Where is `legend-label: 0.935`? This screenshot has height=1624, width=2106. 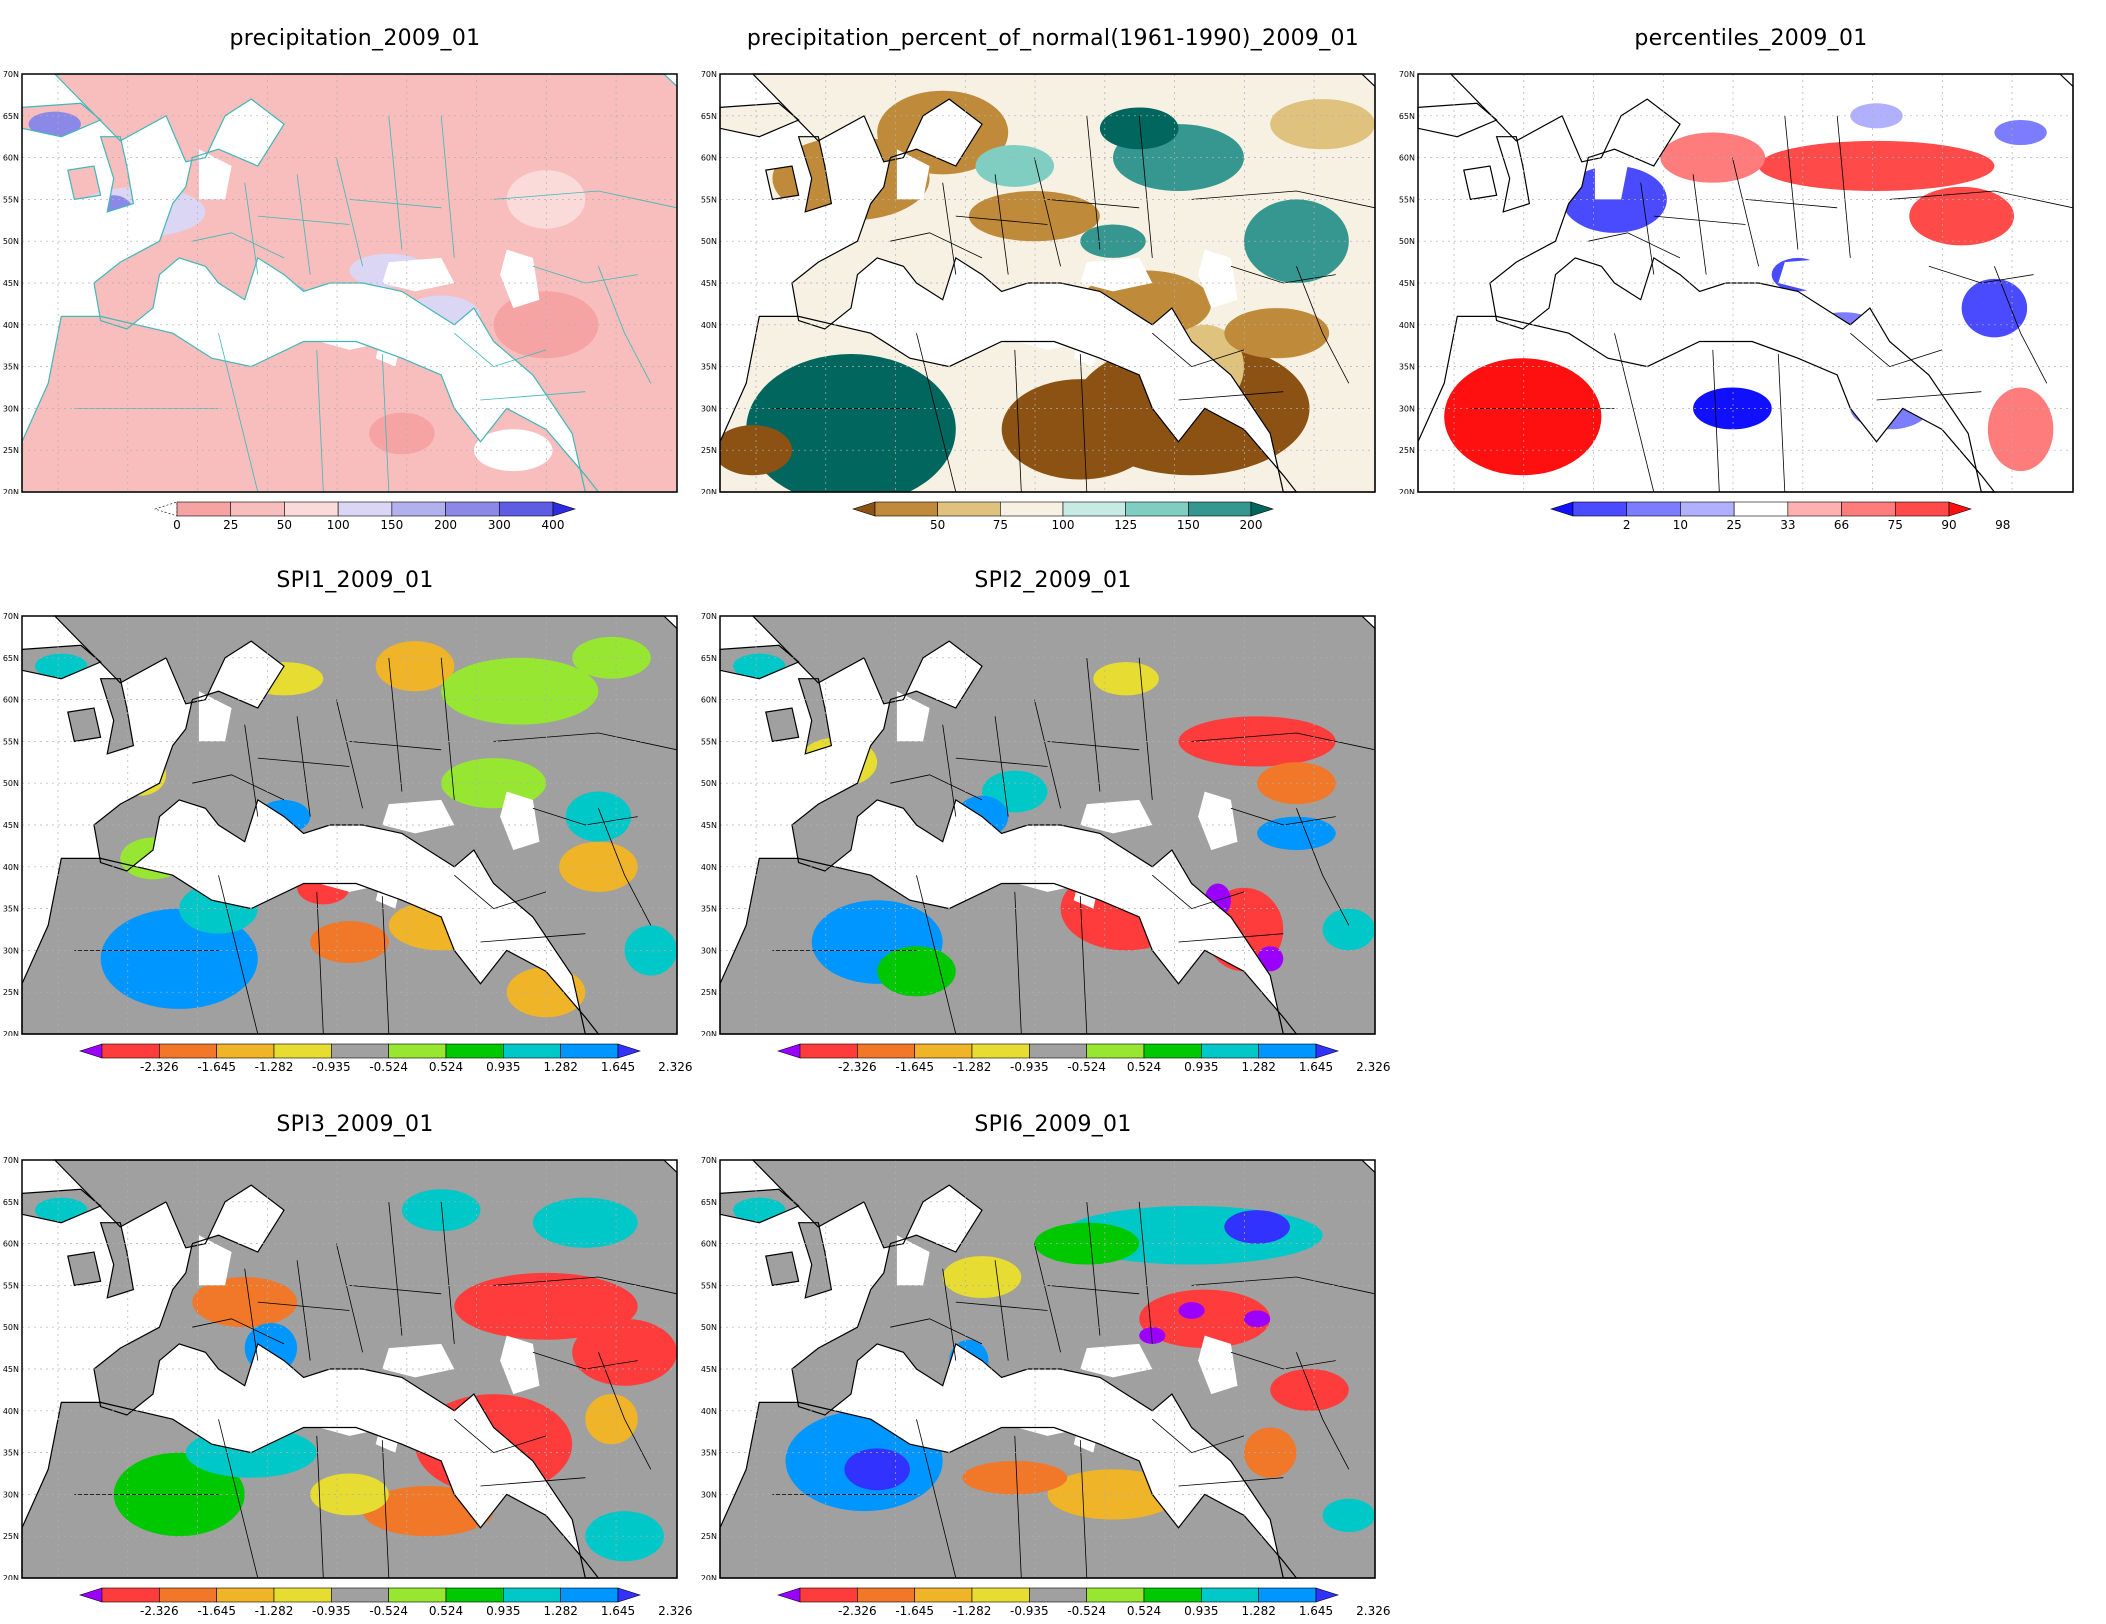
legend-label: 0.935 is located at coordinates (503, 1611).